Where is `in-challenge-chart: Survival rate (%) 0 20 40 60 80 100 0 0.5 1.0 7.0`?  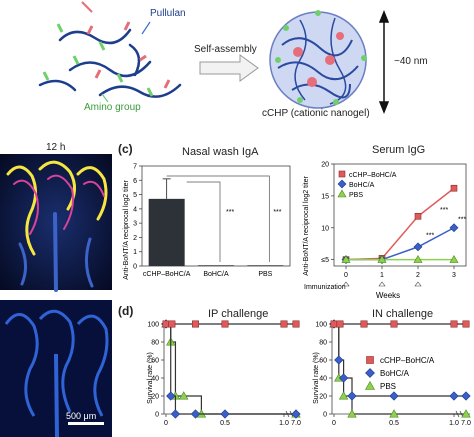 in-challenge-chart: Survival rate (%) 0 20 40 60 80 100 0 0.5 1.0 7.0 is located at coordinates (392, 373).